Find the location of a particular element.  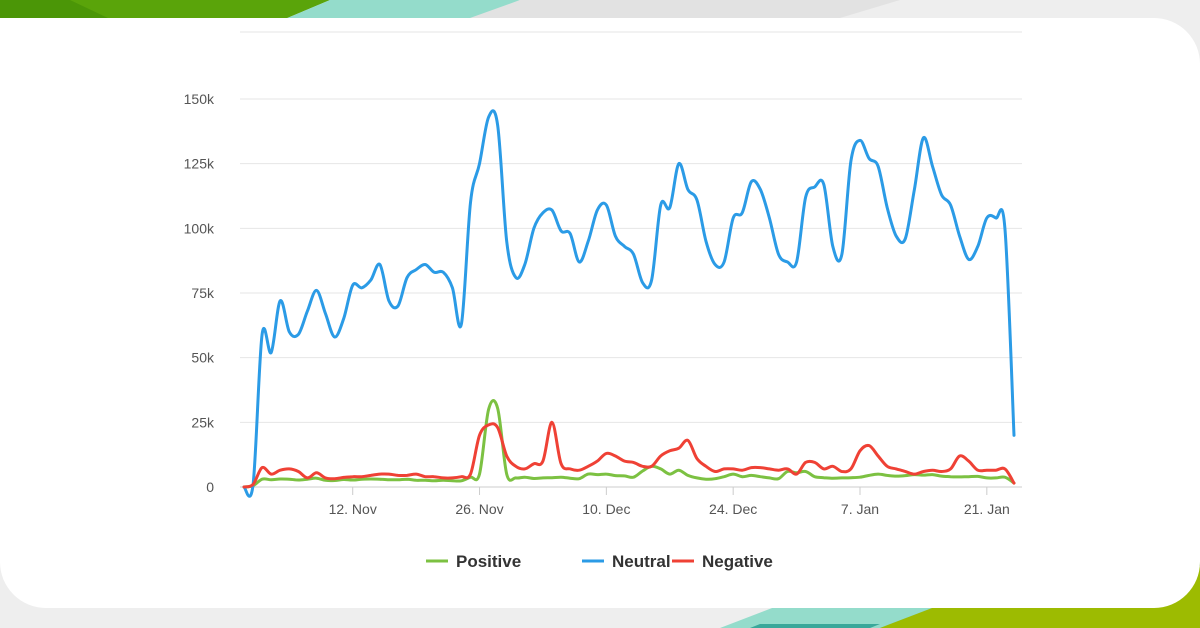

x-tick-label: 26. Nov is located at coordinates (479, 509).